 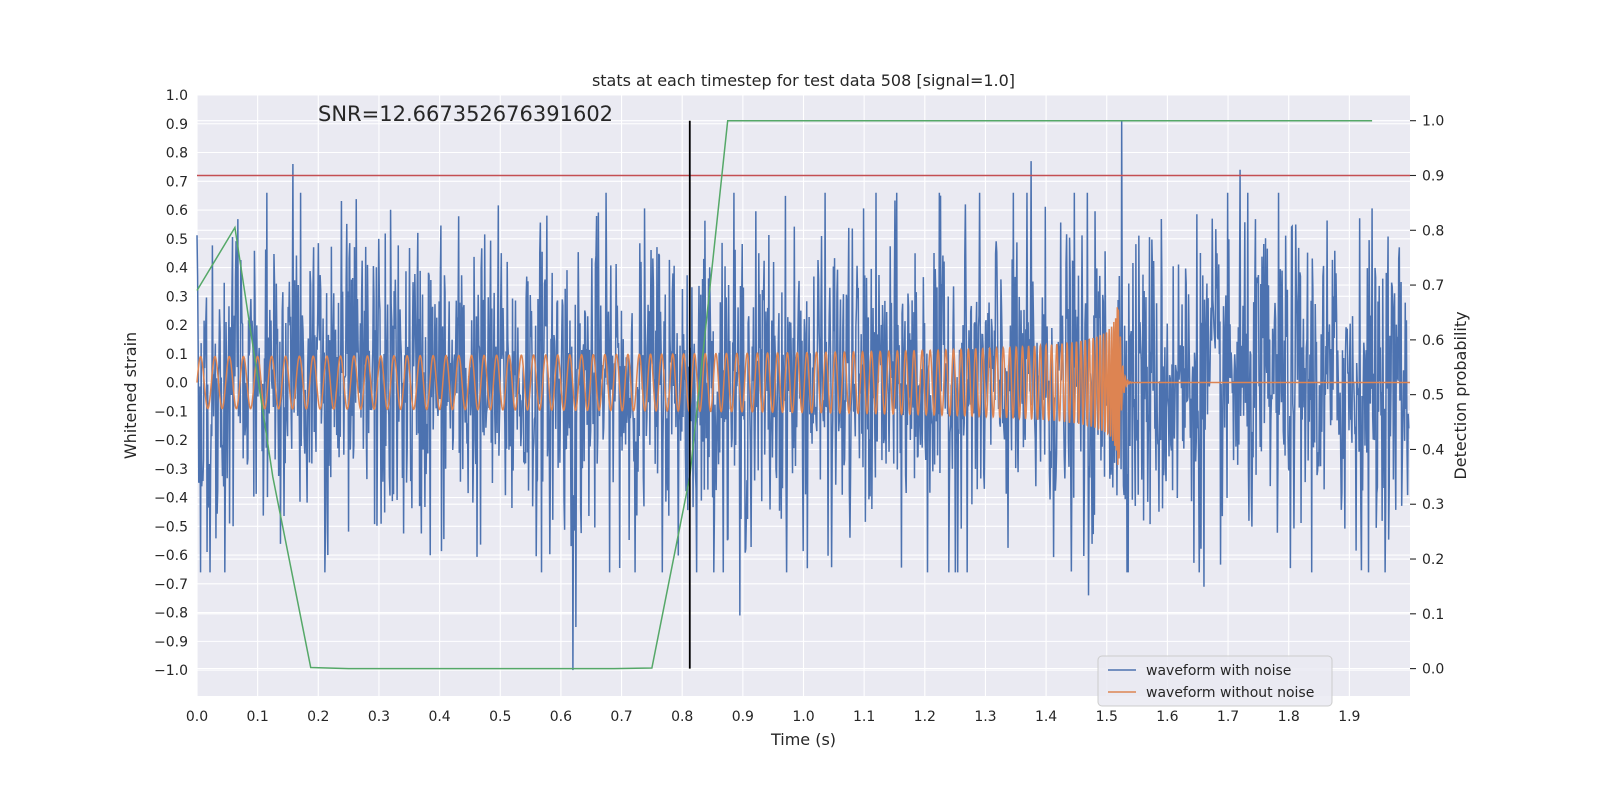 What do you see at coordinates (177, 96) in the screenshot?
I see `y-tick-label: 1.0` at bounding box center [177, 96].